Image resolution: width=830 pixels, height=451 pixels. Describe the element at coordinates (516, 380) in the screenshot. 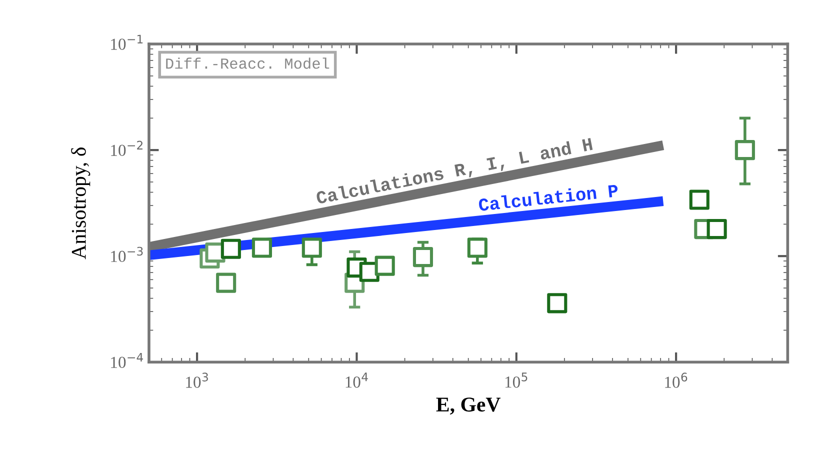

I see `x-tick-label: 10$^{5}$` at that location.